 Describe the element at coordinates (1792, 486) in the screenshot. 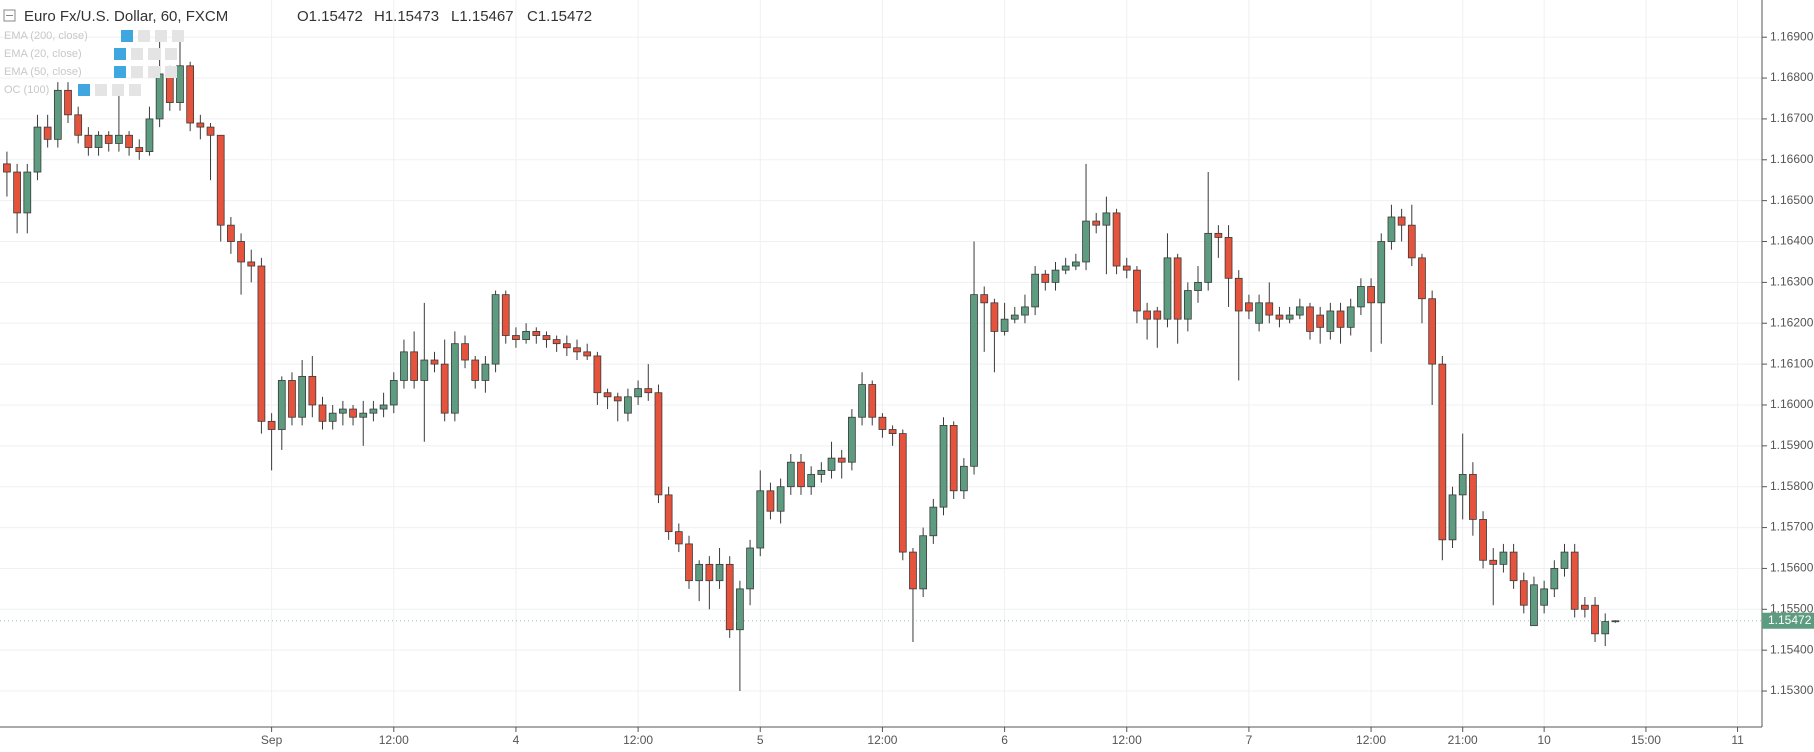

I see `y-tick-label: 1.15800` at that location.